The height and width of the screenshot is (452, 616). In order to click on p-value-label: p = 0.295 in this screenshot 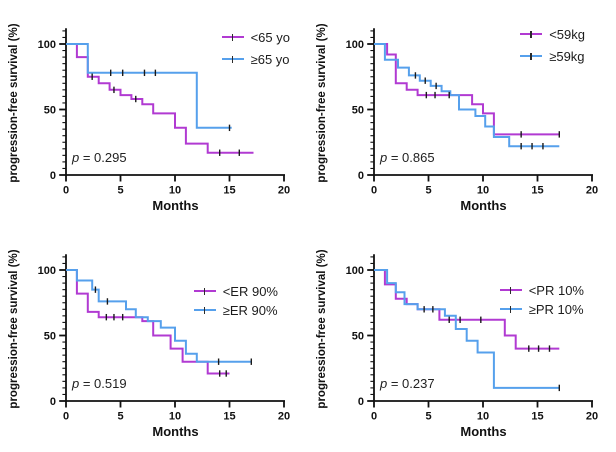, I will do `click(99, 157)`.